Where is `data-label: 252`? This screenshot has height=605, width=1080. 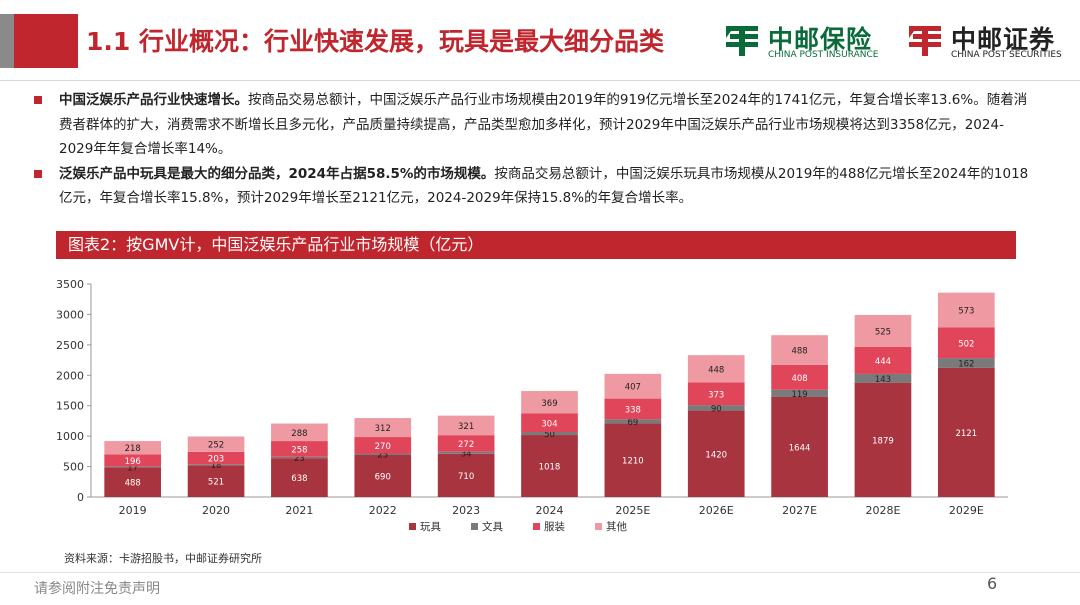 data-label: 252 is located at coordinates (216, 446).